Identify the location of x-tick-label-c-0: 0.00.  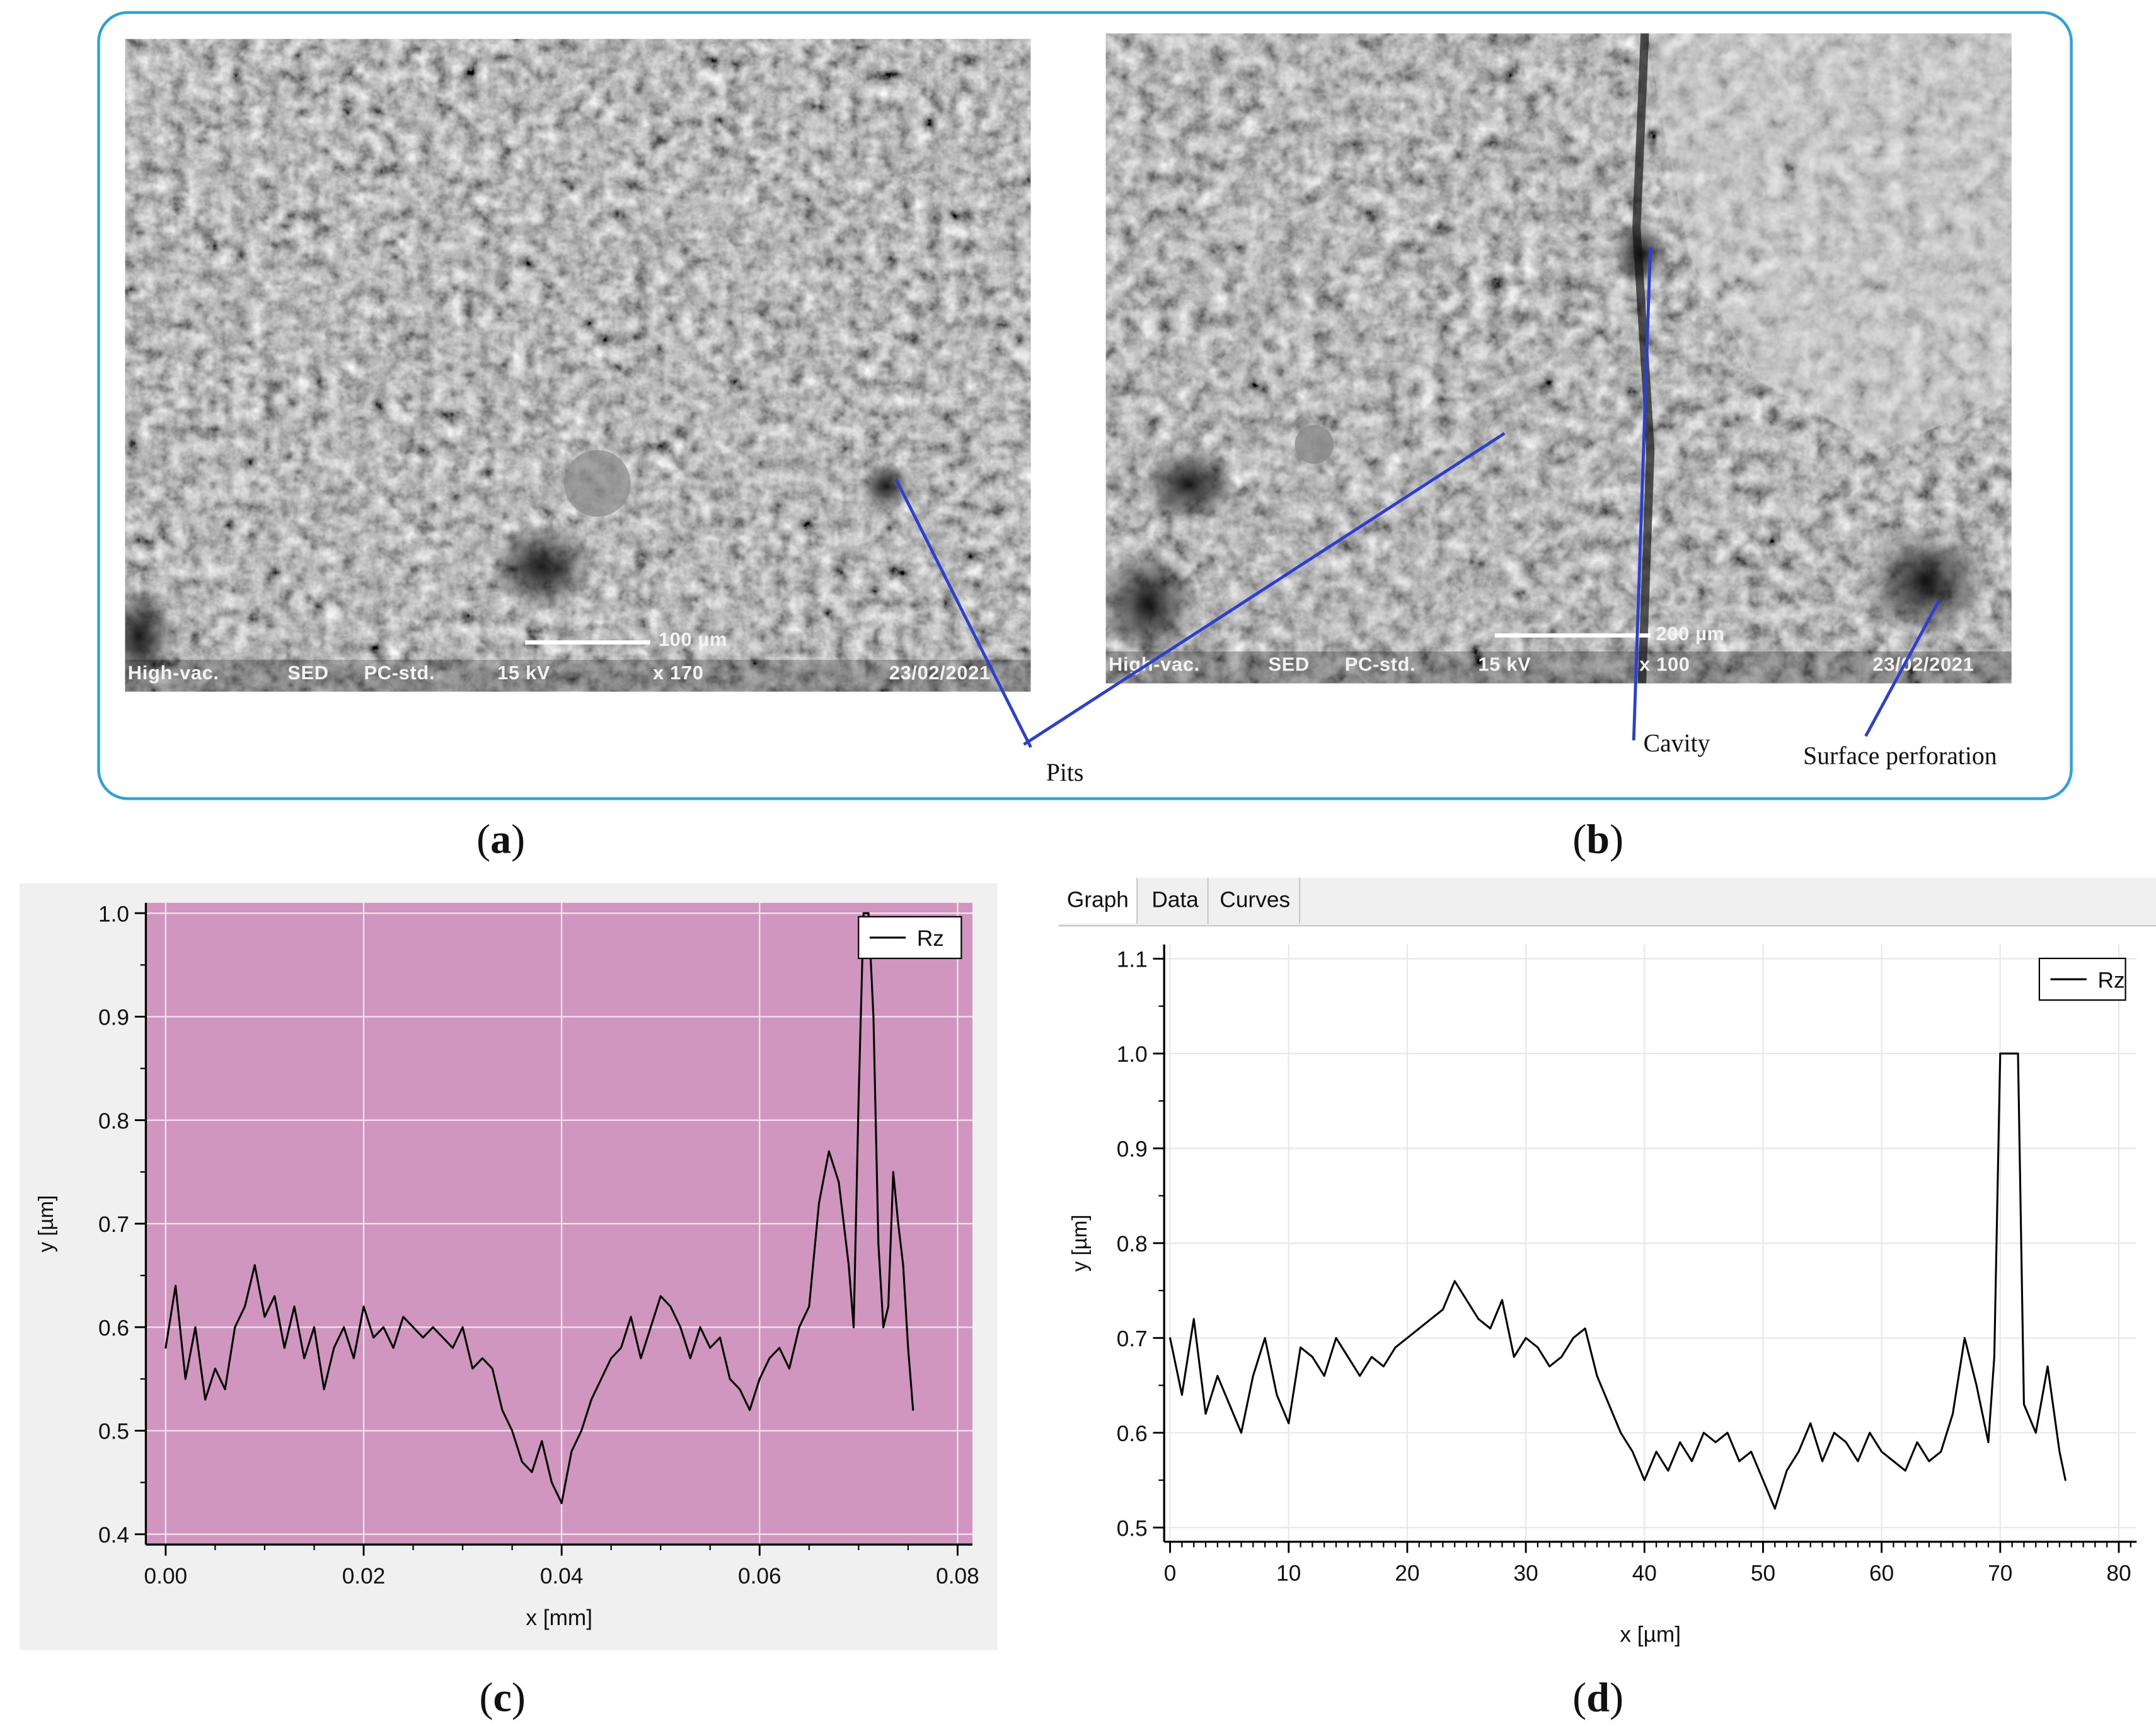
(166, 1576).